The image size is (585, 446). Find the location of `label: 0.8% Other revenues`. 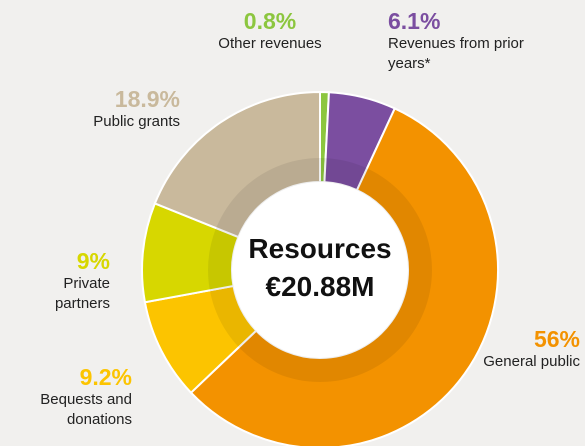

label: 0.8% Other revenues is located at coordinates (270, 31).